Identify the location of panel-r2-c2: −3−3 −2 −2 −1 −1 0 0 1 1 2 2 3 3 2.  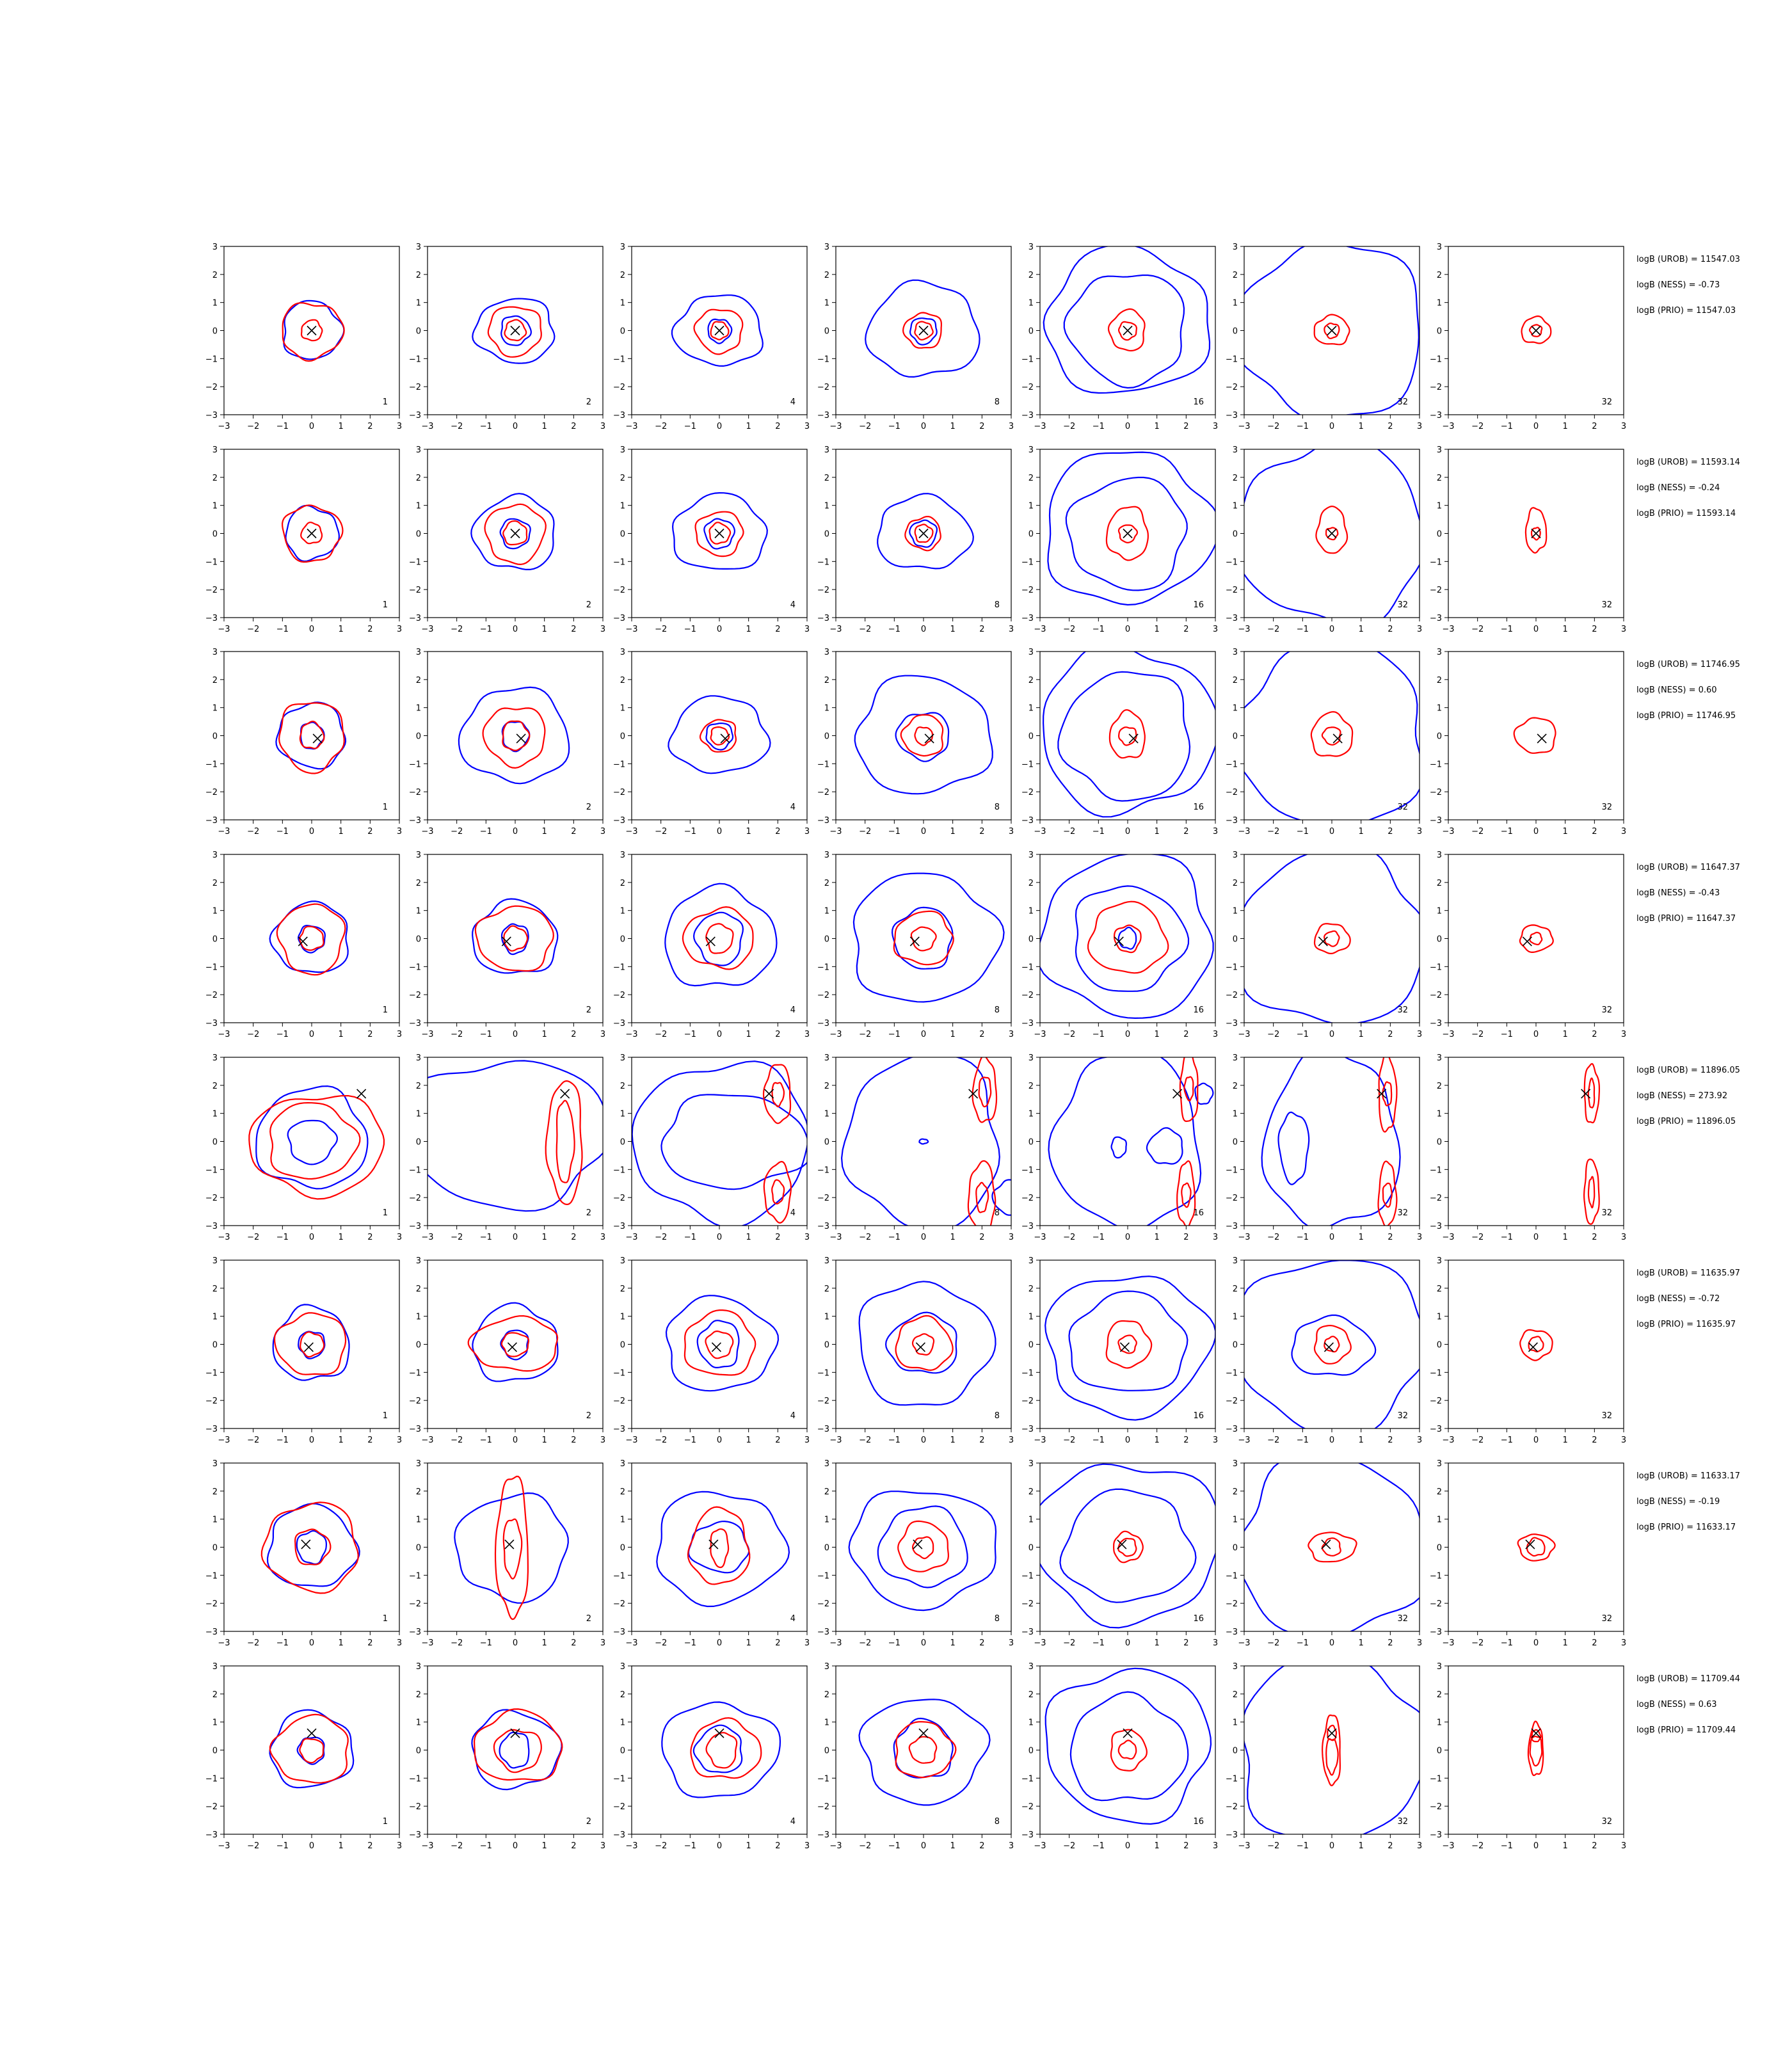
(507, 539).